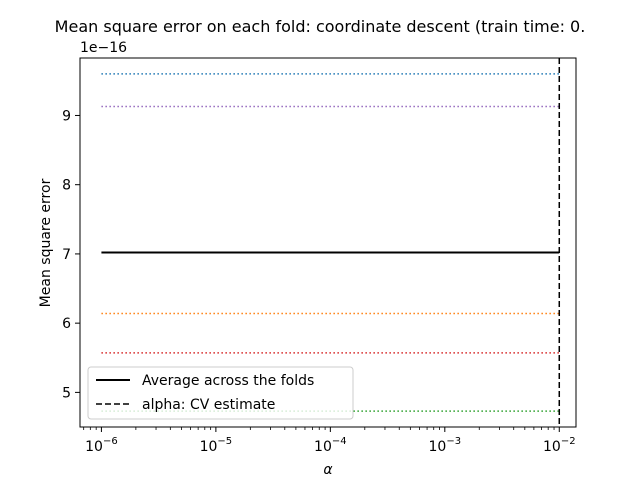 Image resolution: width=640 pixels, height=480 pixels. I want to click on x-tick-label: 10⁻⁴, so click(330, 445).